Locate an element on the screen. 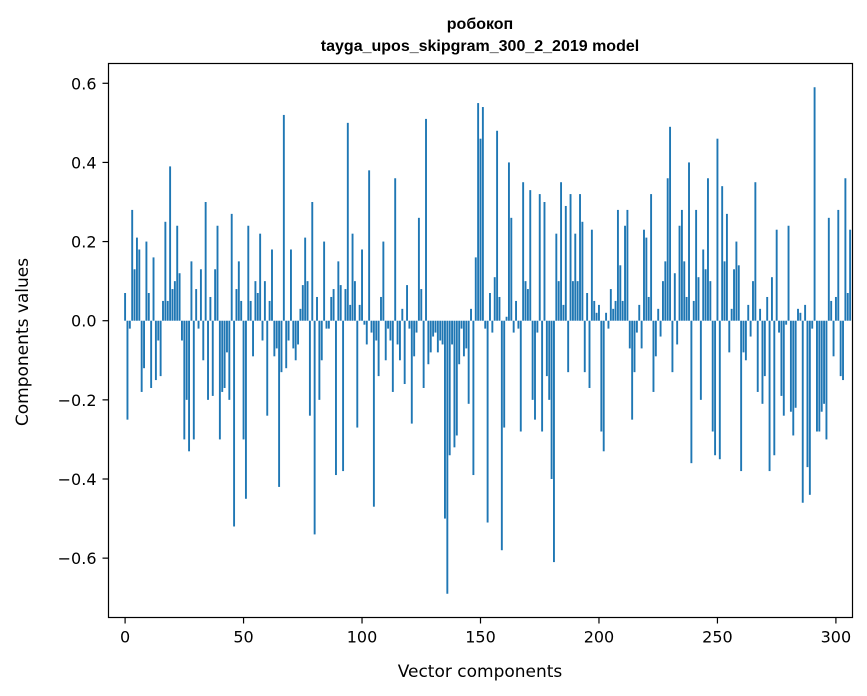 This screenshot has width=867, height=696. x-axis-label: Vector components is located at coordinates (480, 672).